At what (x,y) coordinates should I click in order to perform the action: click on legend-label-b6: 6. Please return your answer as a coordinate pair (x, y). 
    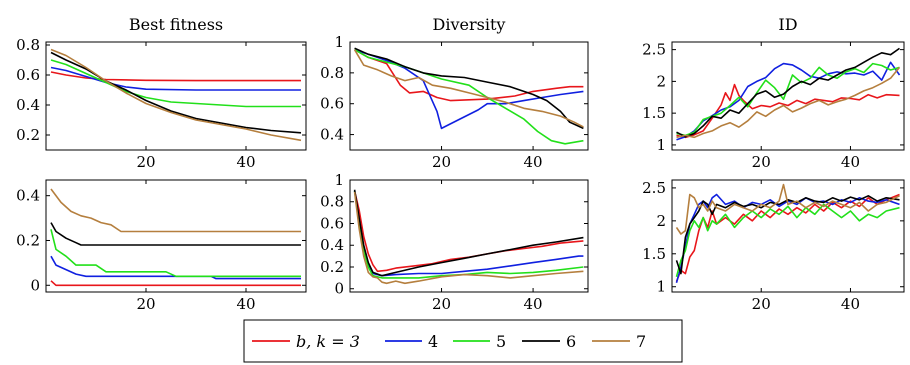
    Looking at the image, I should click on (571, 341).